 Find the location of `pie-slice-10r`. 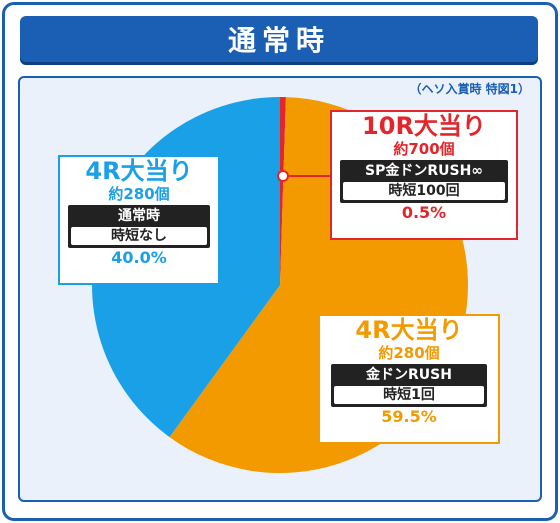

pie-slice-10r is located at coordinates (283, 191).